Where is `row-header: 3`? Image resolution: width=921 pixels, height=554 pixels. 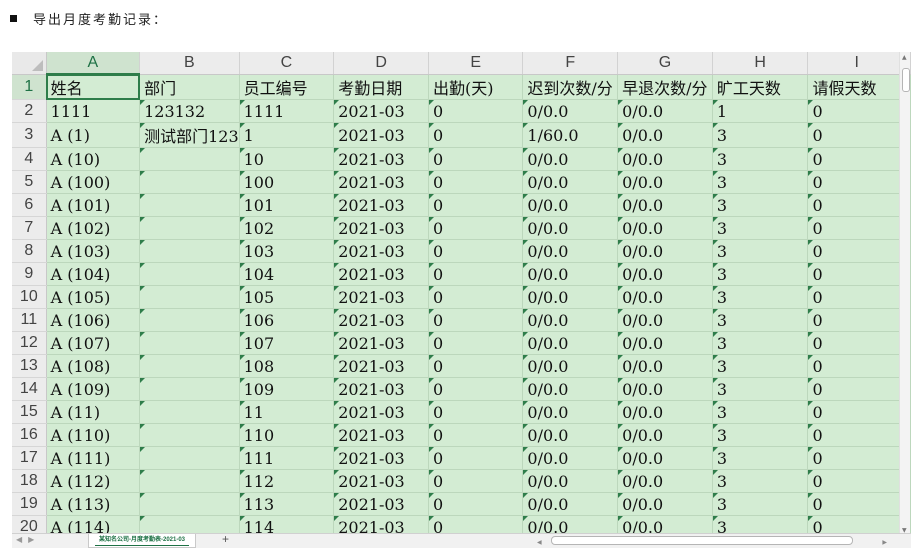 row-header: 3 is located at coordinates (29, 135).